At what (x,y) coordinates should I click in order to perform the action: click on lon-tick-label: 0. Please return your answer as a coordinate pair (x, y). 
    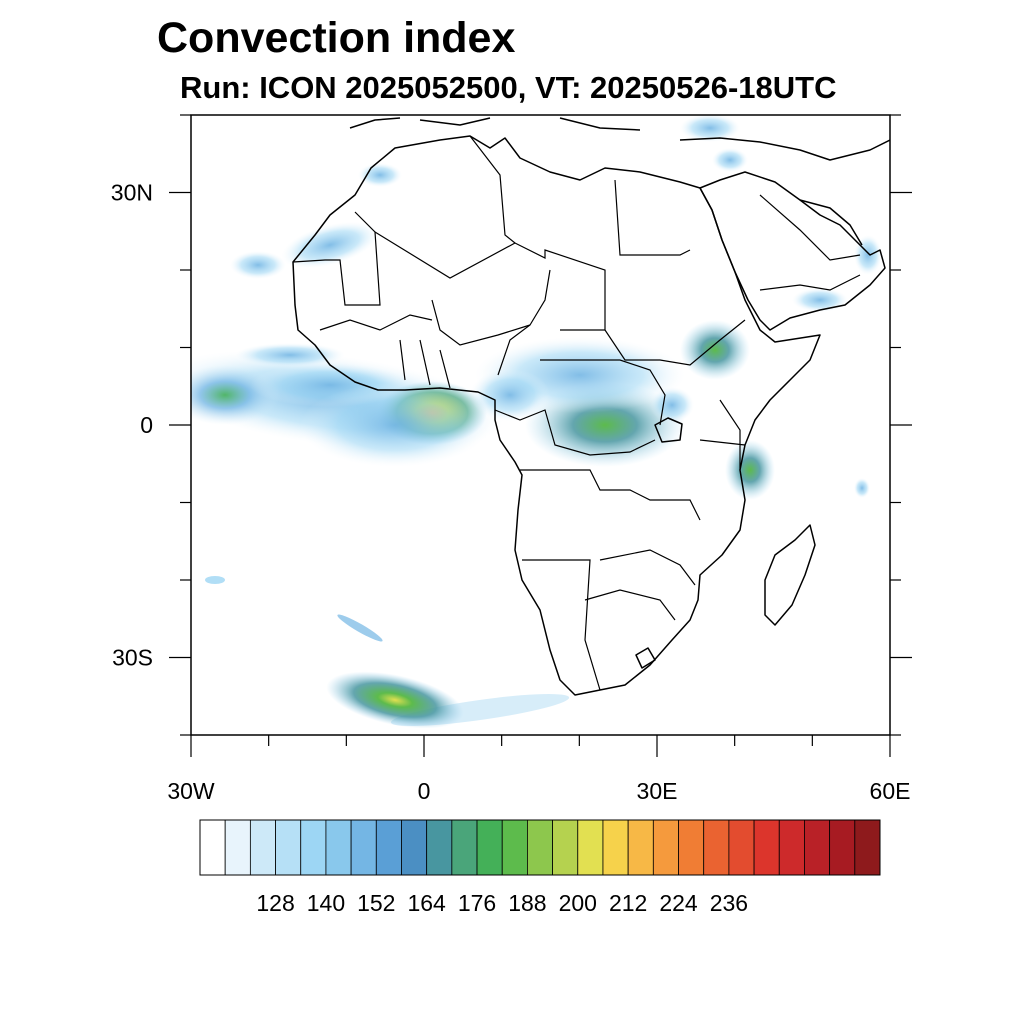
    Looking at the image, I should click on (424, 791).